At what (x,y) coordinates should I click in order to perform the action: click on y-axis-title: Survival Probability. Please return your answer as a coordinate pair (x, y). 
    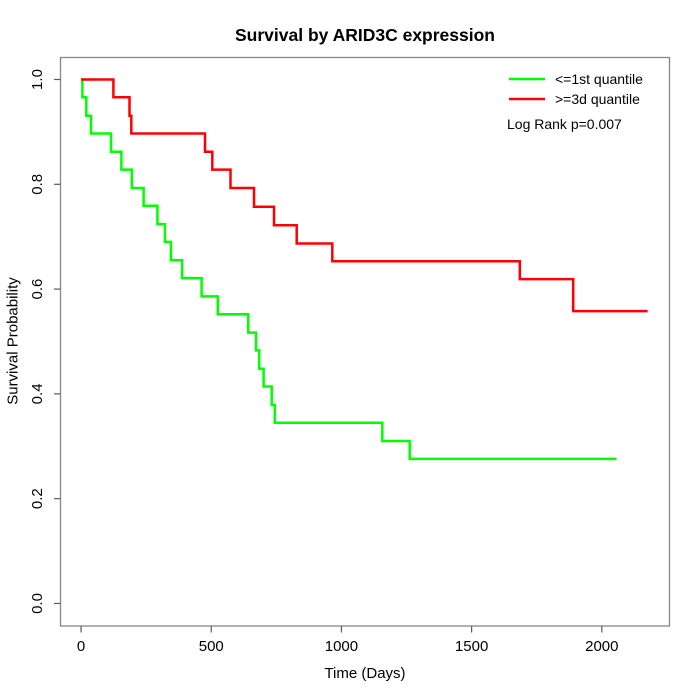
    Looking at the image, I should click on (13, 341).